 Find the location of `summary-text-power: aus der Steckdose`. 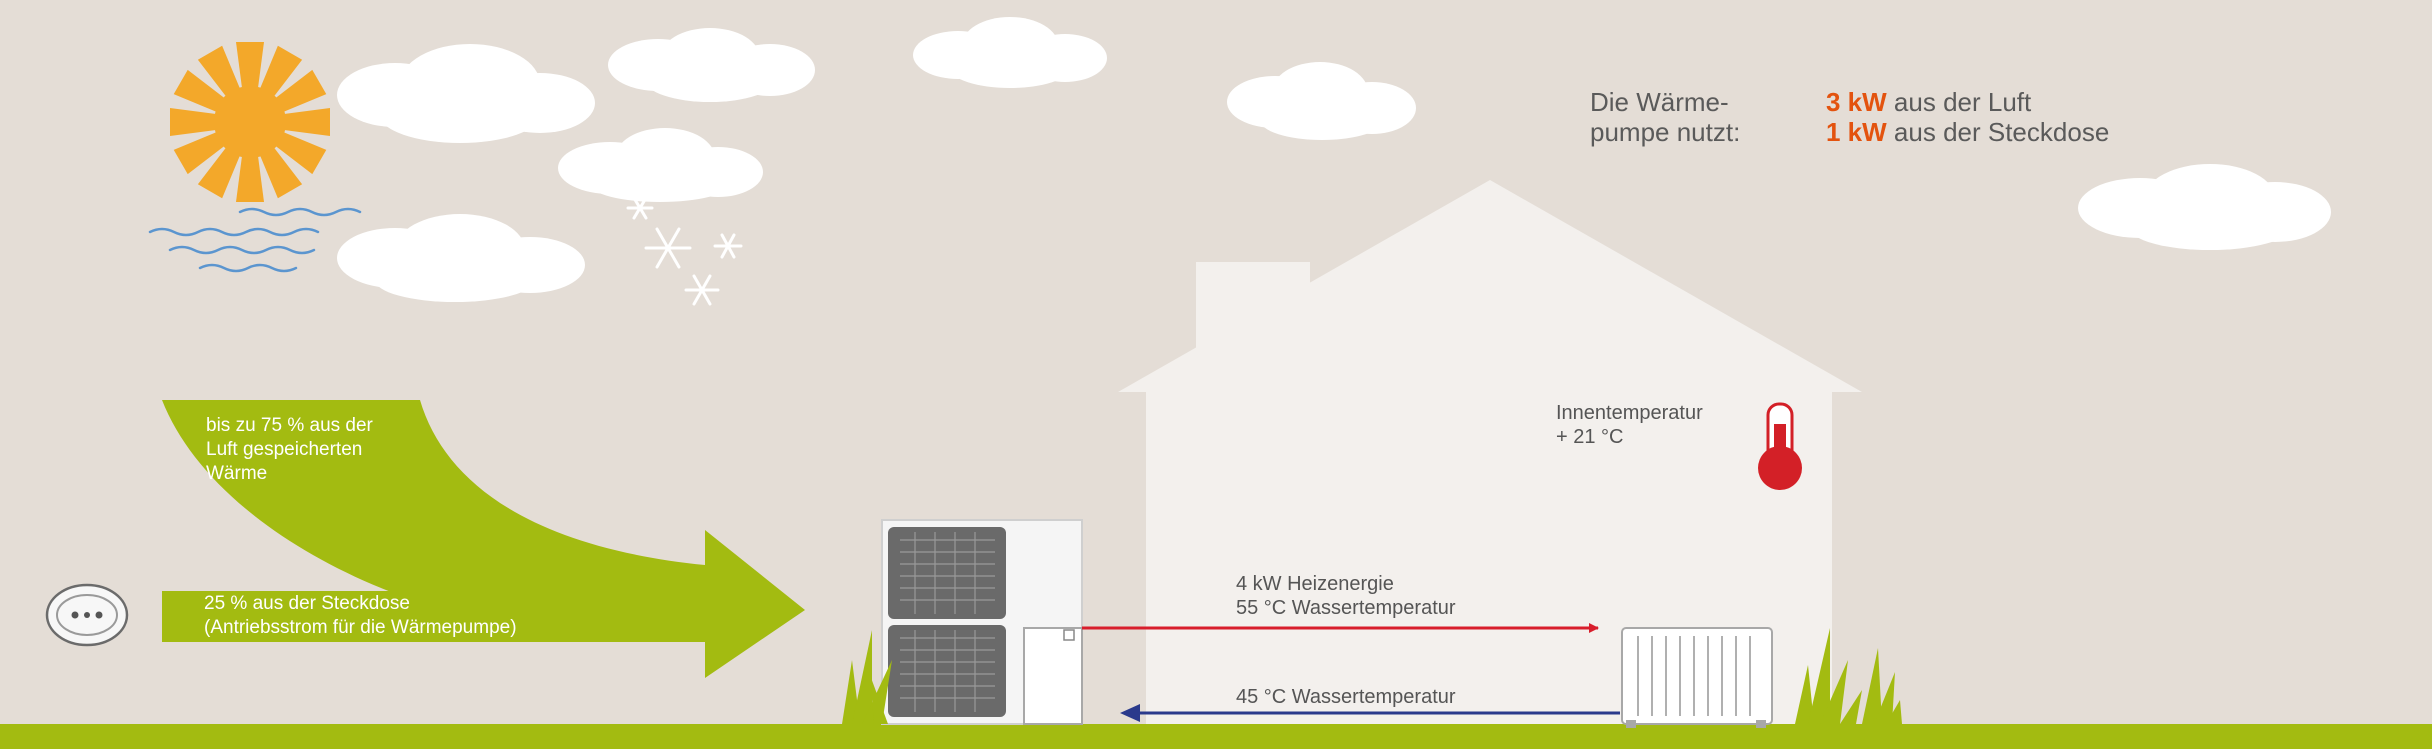

summary-text-power: aus der Steckdose is located at coordinates (2001, 132).